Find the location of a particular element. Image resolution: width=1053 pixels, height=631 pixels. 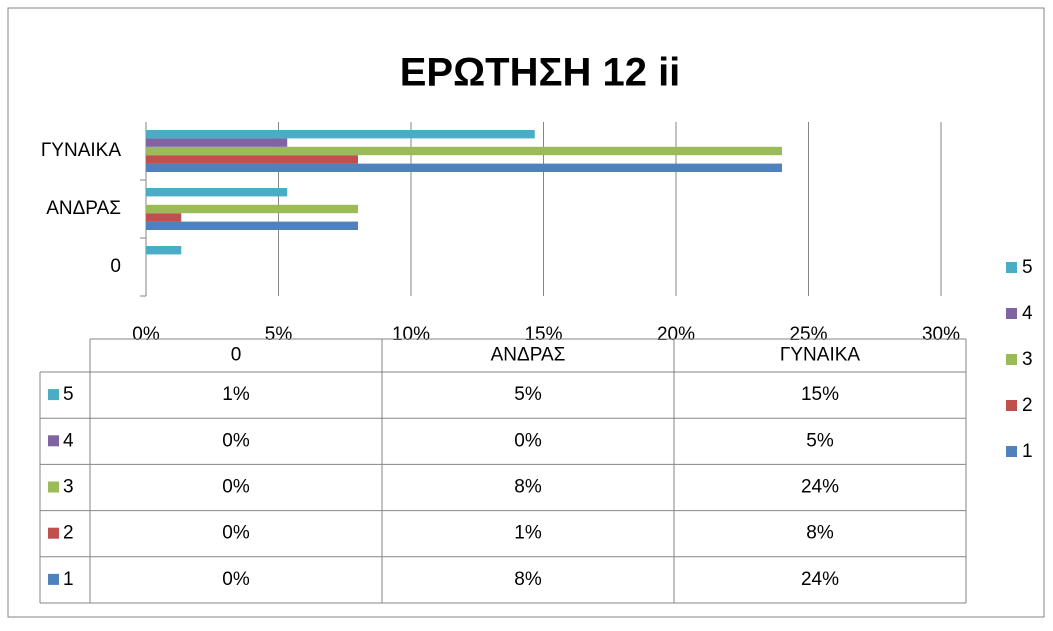

table-header: ΑΝΔΡΑΣ is located at coordinates (528, 355).